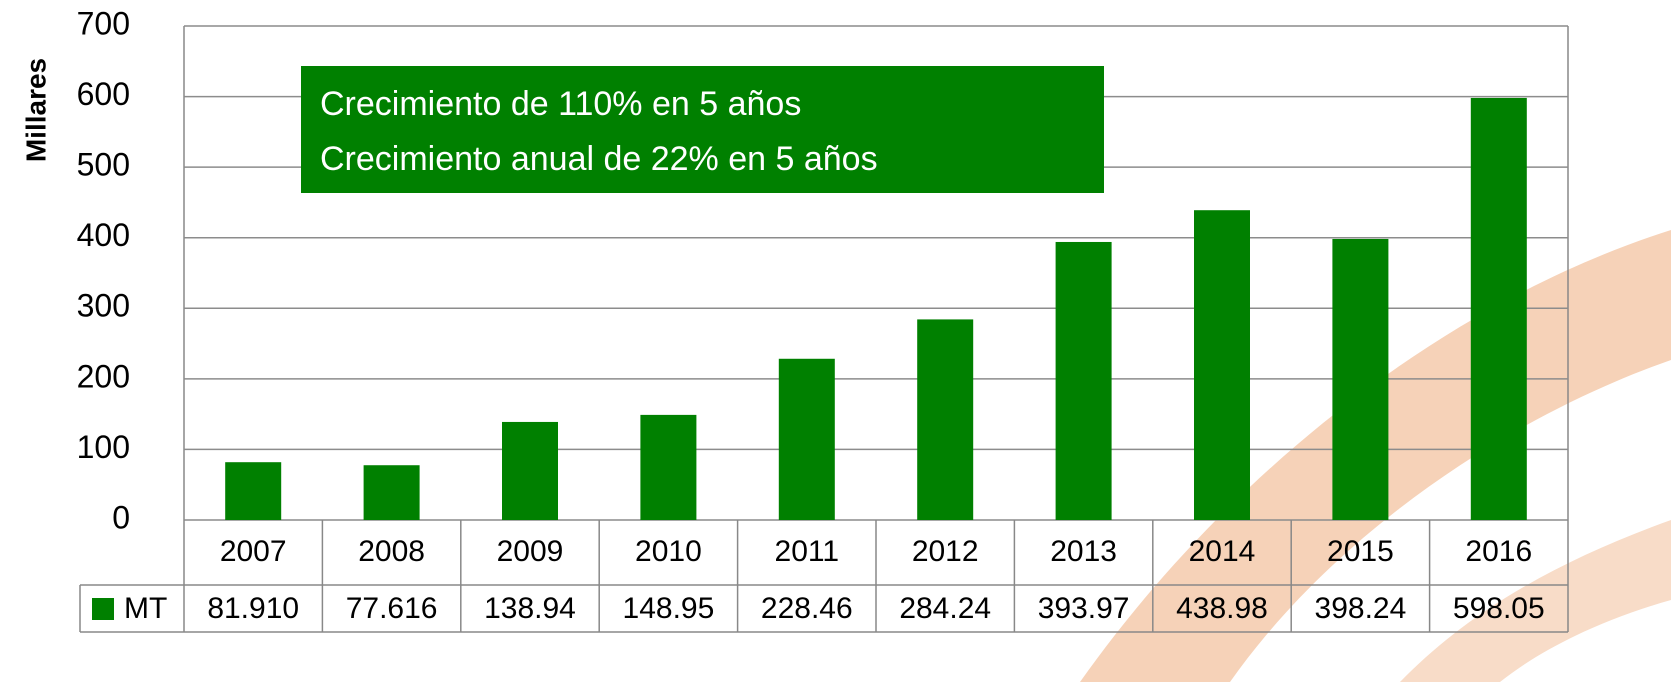 The image size is (1671, 682). Describe the element at coordinates (702, 129) in the screenshot. I see `annotation-box` at that location.